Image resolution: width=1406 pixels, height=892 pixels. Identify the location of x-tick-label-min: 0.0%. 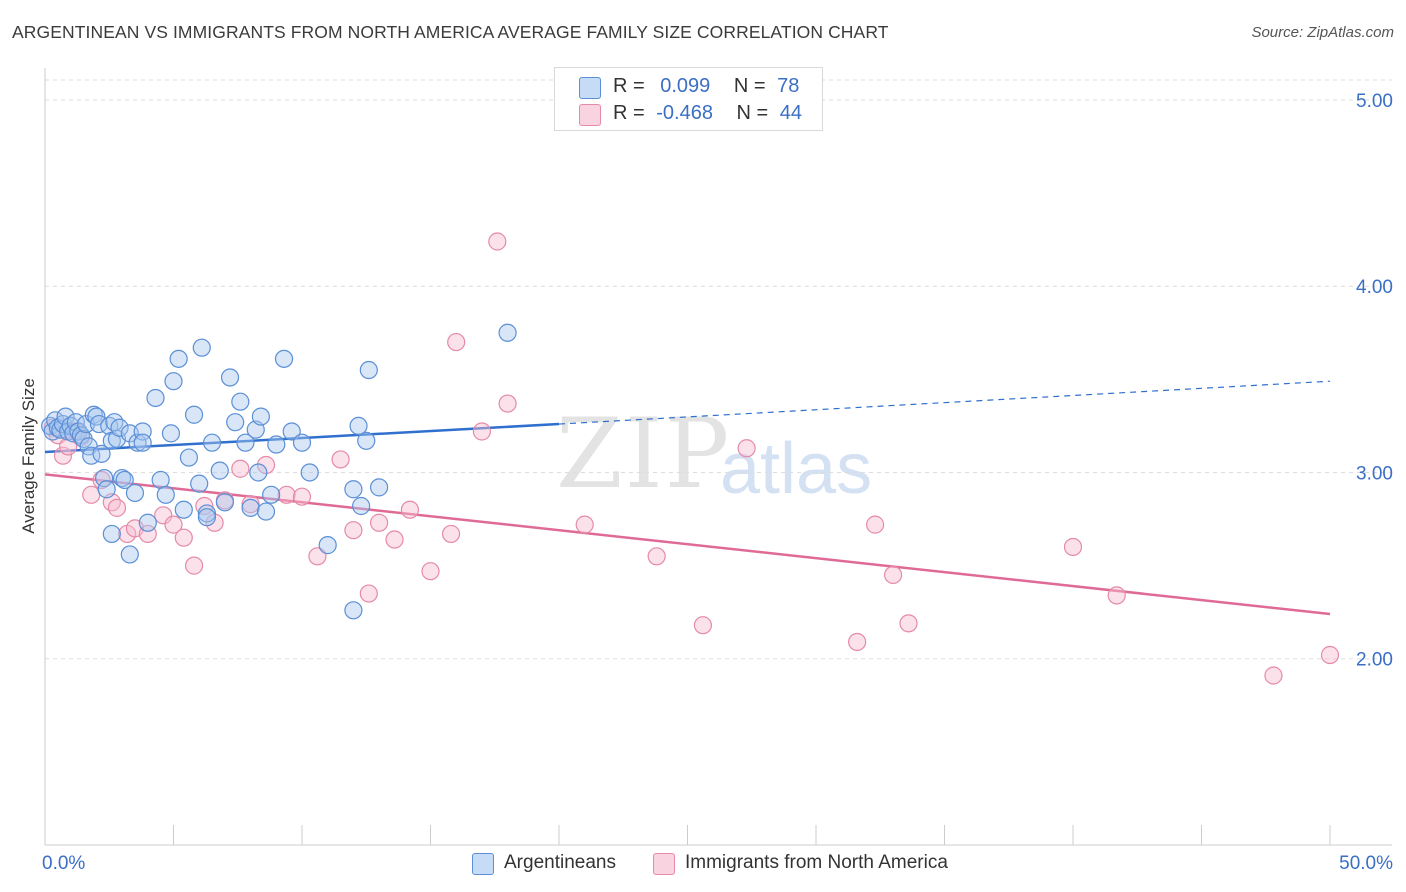
(63, 863).